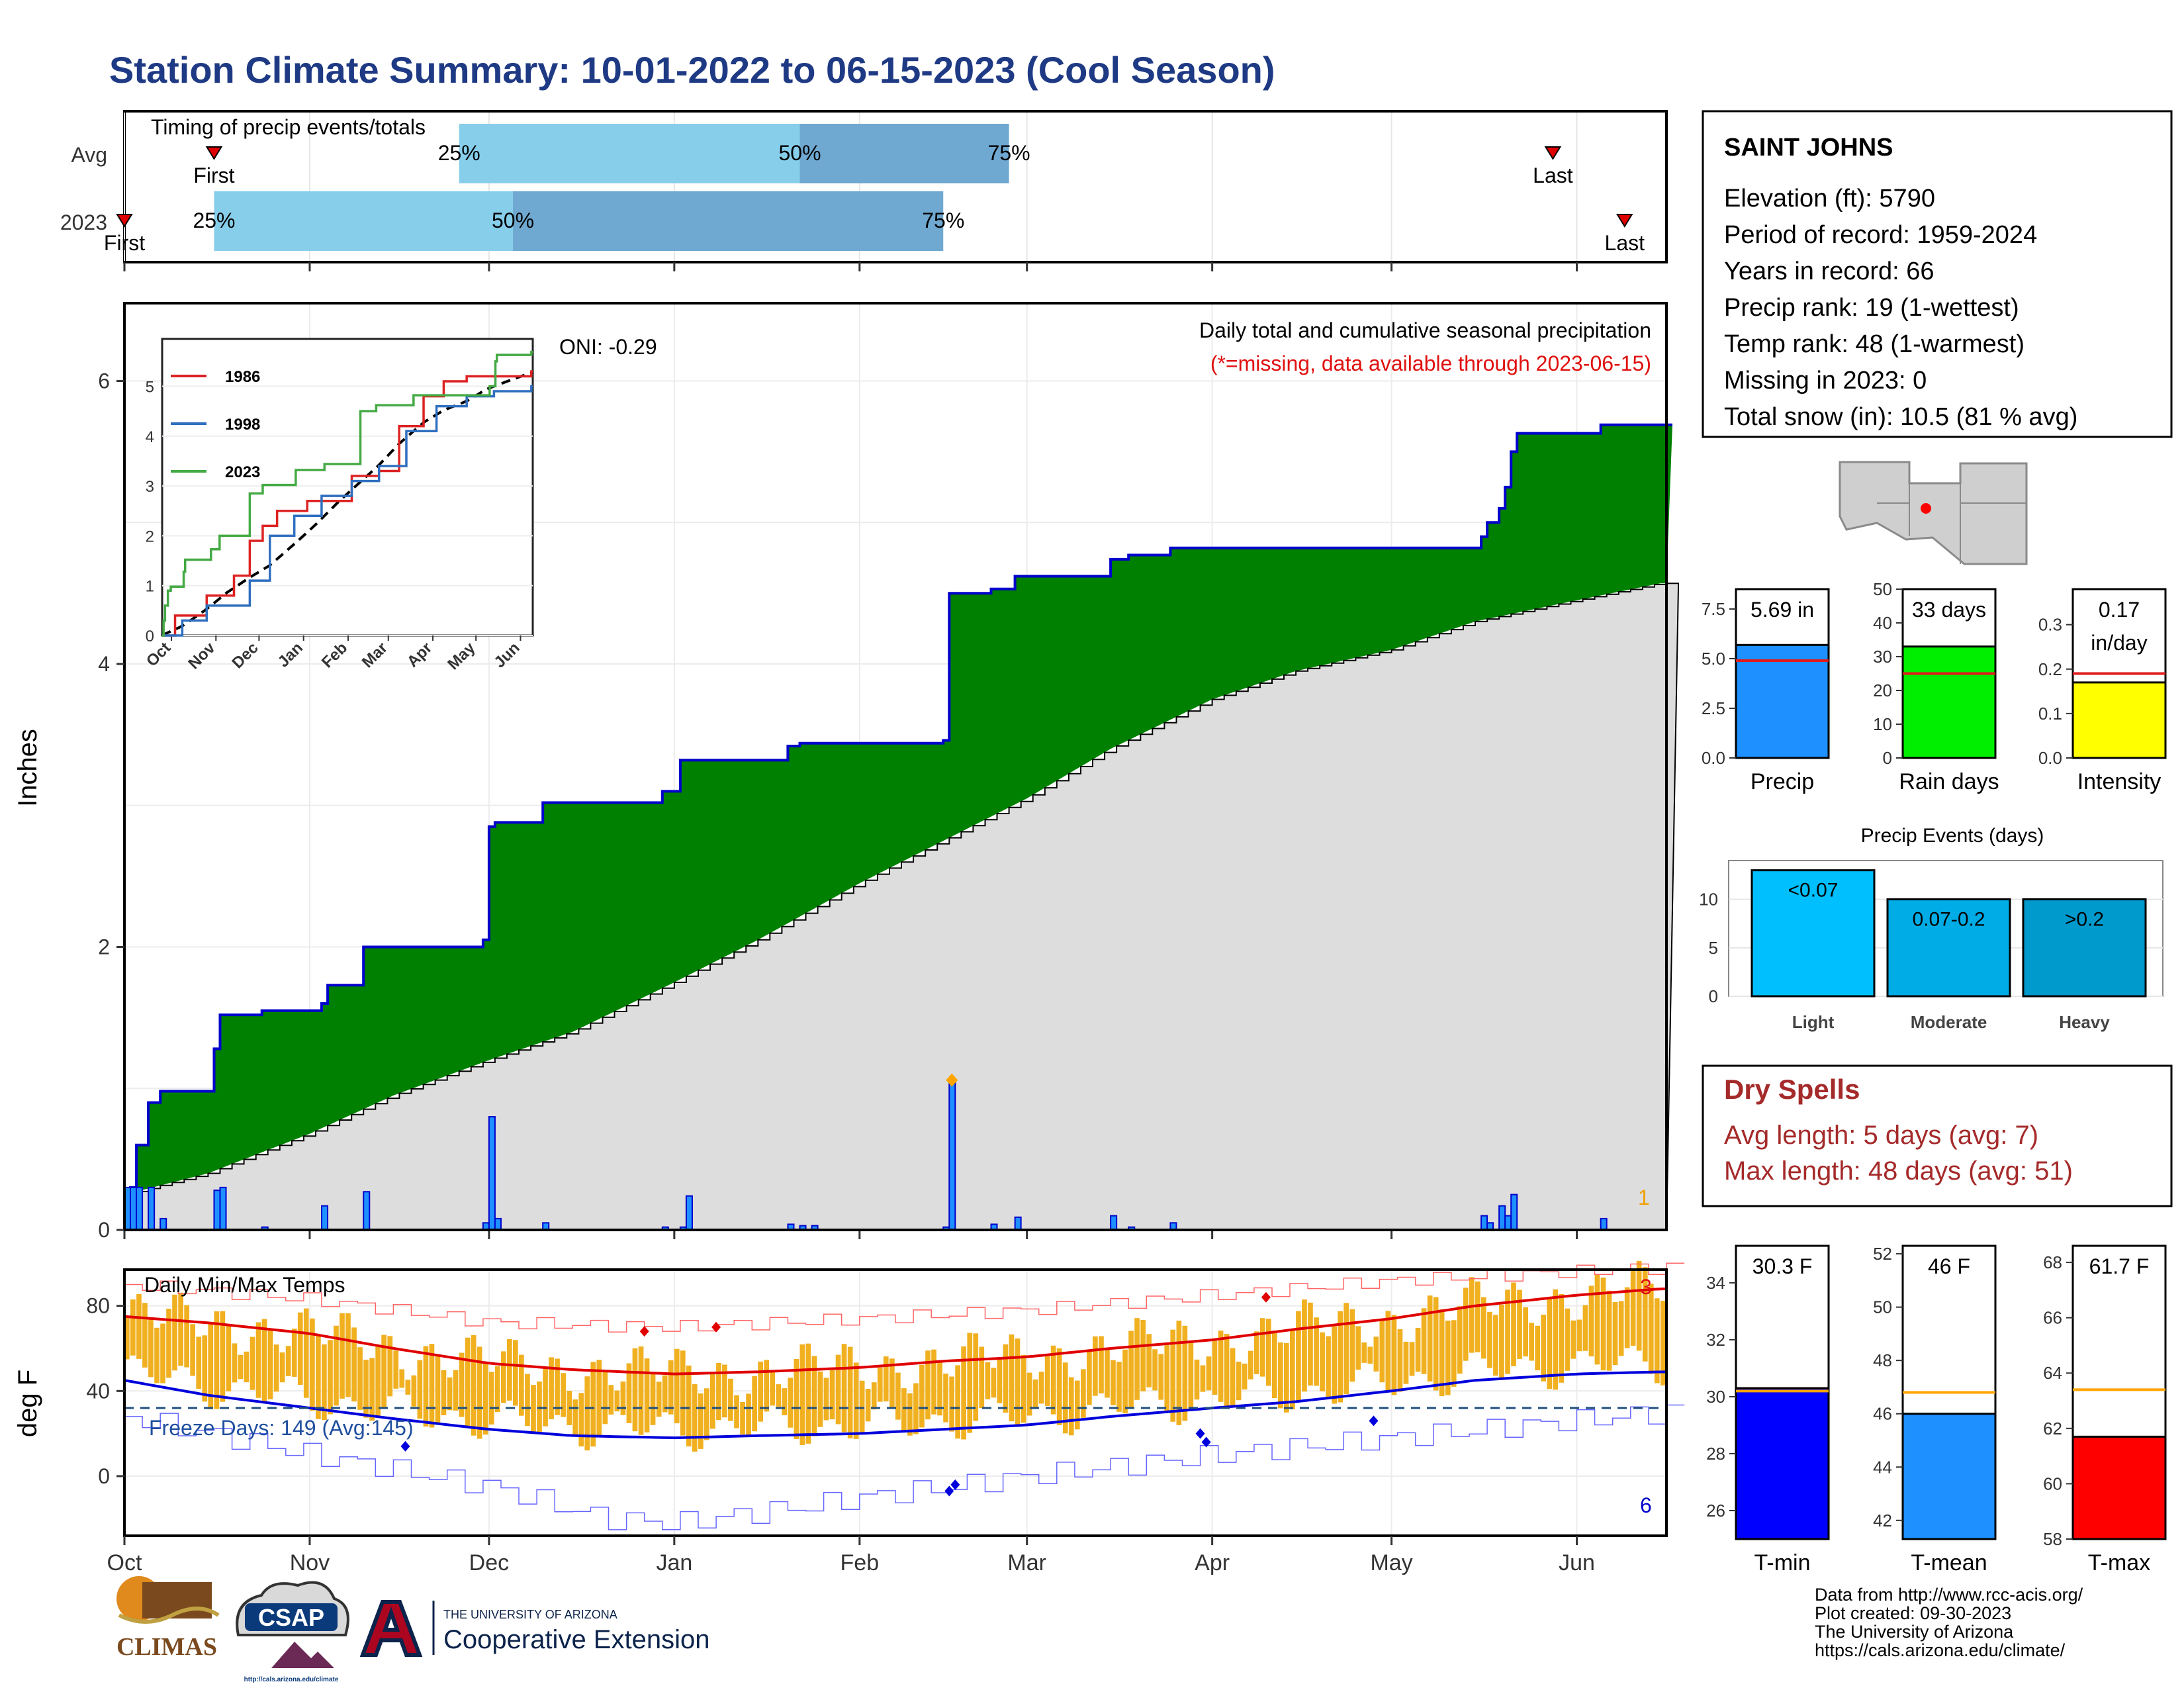  I want to click on summary-bar-tick-label: 0.0, so click(2050, 758).